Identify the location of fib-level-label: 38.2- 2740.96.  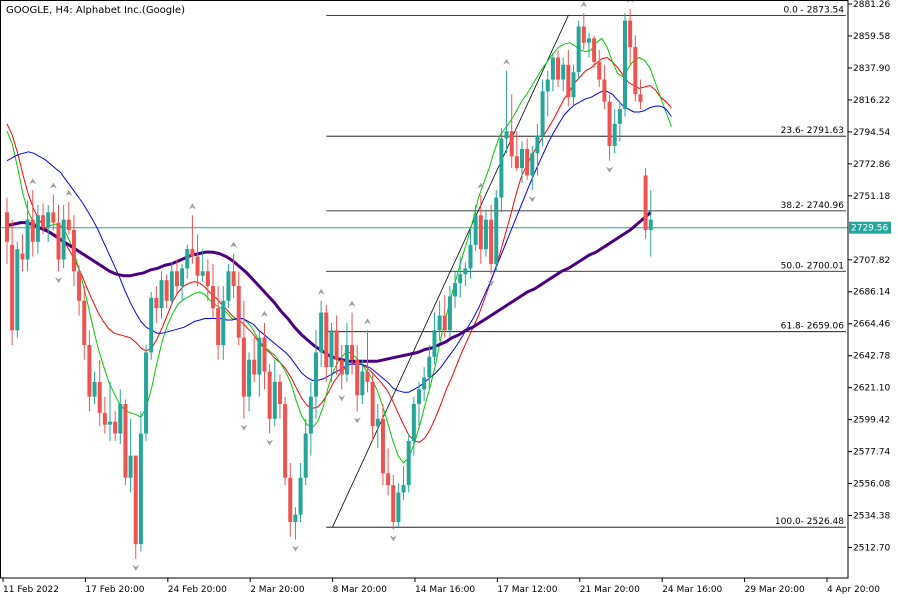
(813, 206).